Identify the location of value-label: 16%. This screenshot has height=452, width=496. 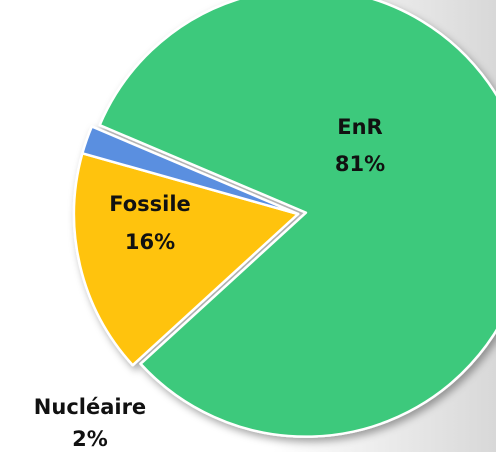
(150, 242).